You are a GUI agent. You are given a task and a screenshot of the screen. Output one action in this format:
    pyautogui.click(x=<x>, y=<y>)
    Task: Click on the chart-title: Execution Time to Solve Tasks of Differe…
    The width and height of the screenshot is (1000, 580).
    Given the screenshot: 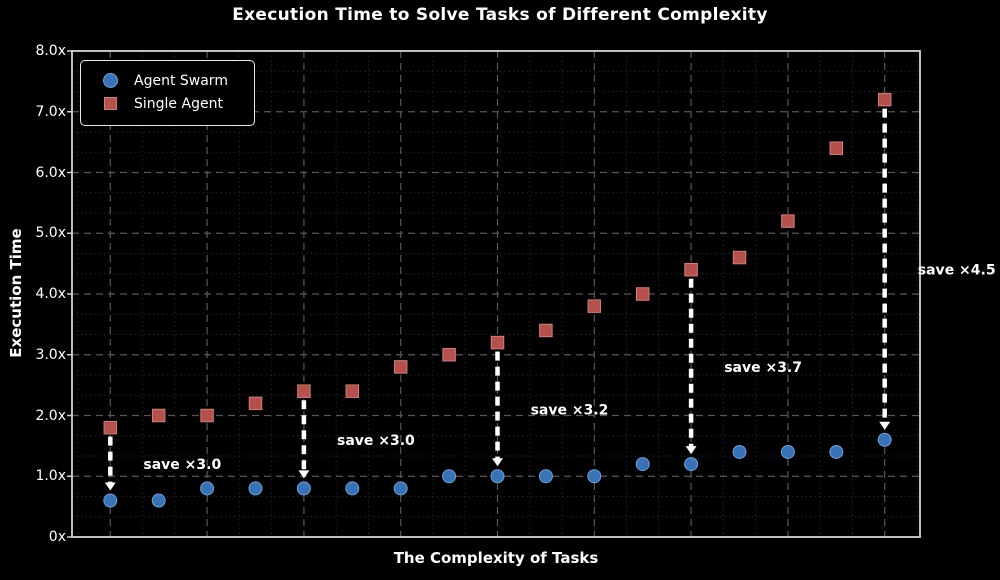 What is the action you would take?
    pyautogui.click(x=500, y=15)
    